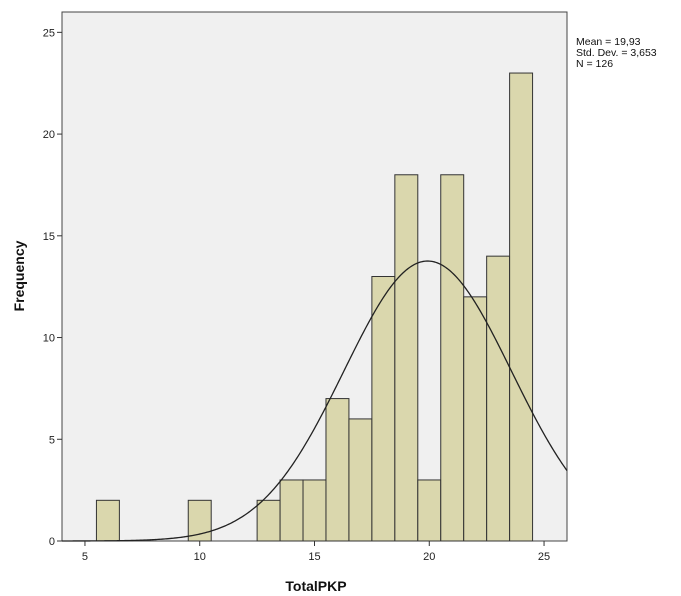 The height and width of the screenshot is (596, 681). What do you see at coordinates (49, 135) in the screenshot?
I see `y-tick-label: 20` at bounding box center [49, 135].